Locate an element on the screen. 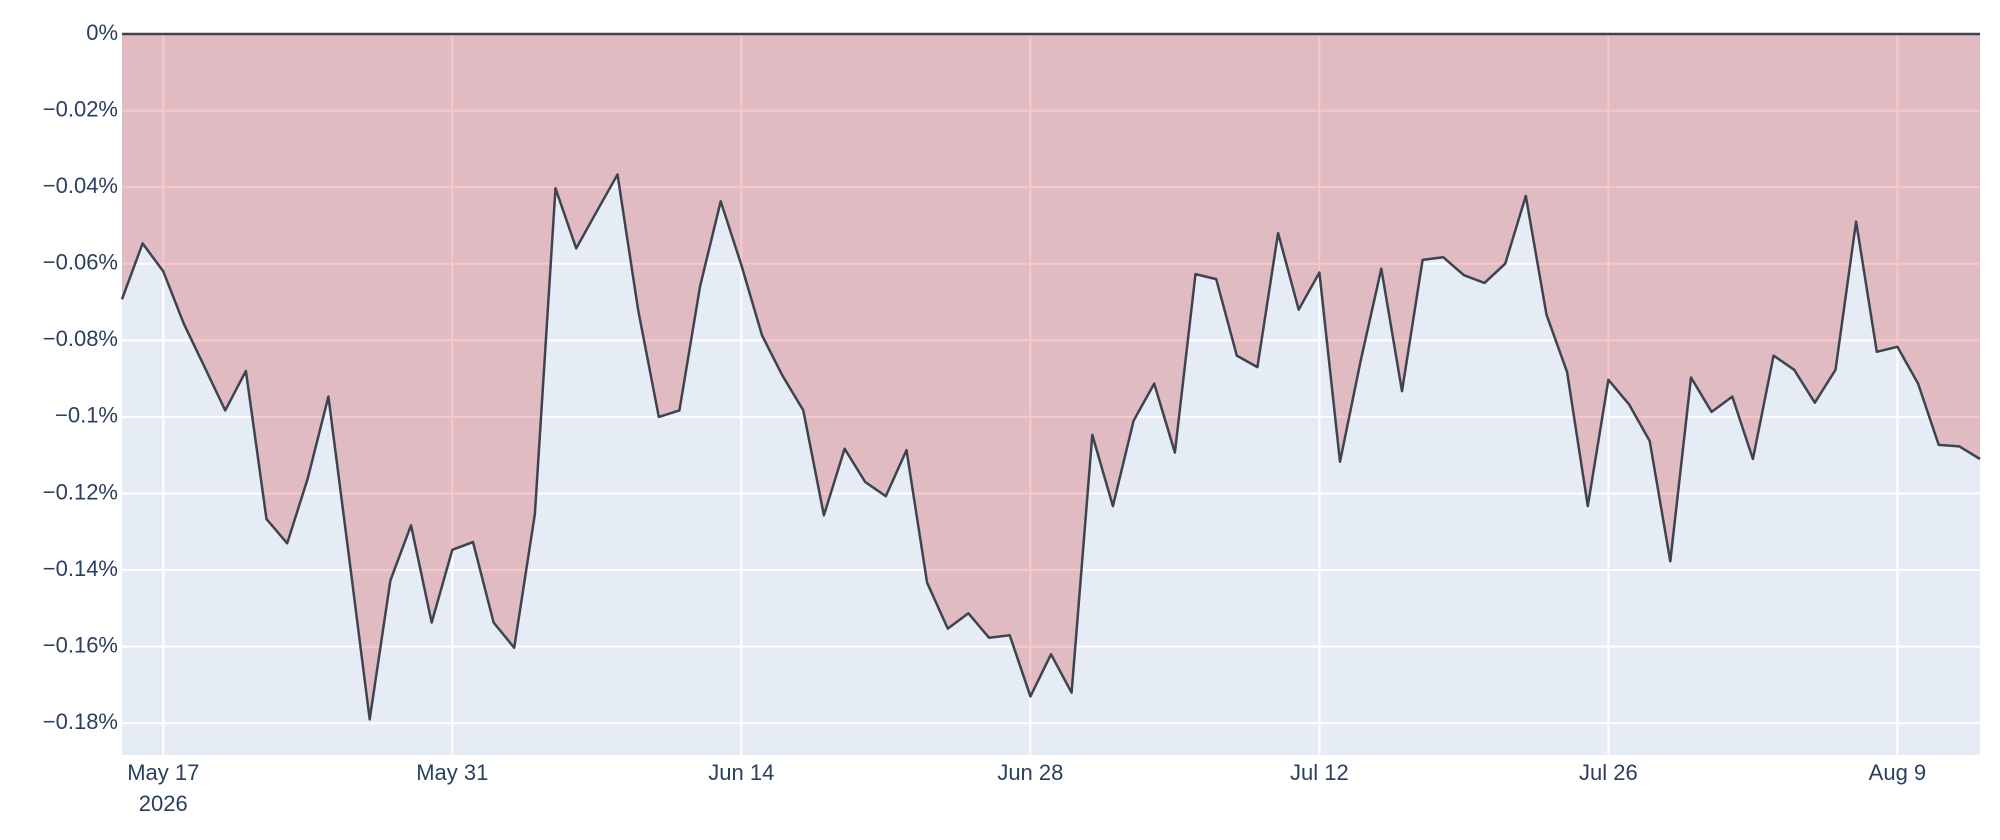  x-tick-label: Jul 26 is located at coordinates (1608, 772).